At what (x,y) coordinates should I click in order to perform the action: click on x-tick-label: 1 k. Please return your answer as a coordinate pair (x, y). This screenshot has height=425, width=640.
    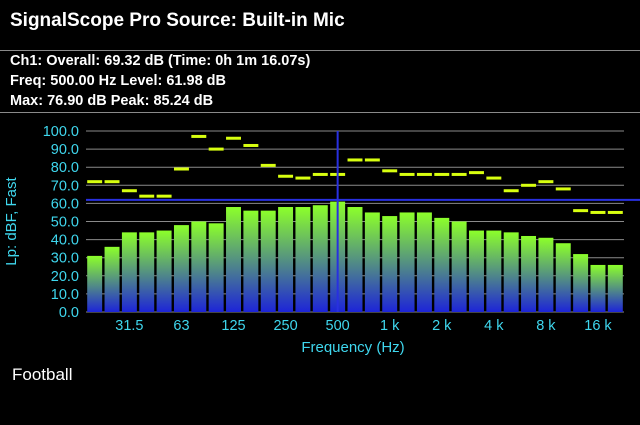
    Looking at the image, I should click on (390, 326).